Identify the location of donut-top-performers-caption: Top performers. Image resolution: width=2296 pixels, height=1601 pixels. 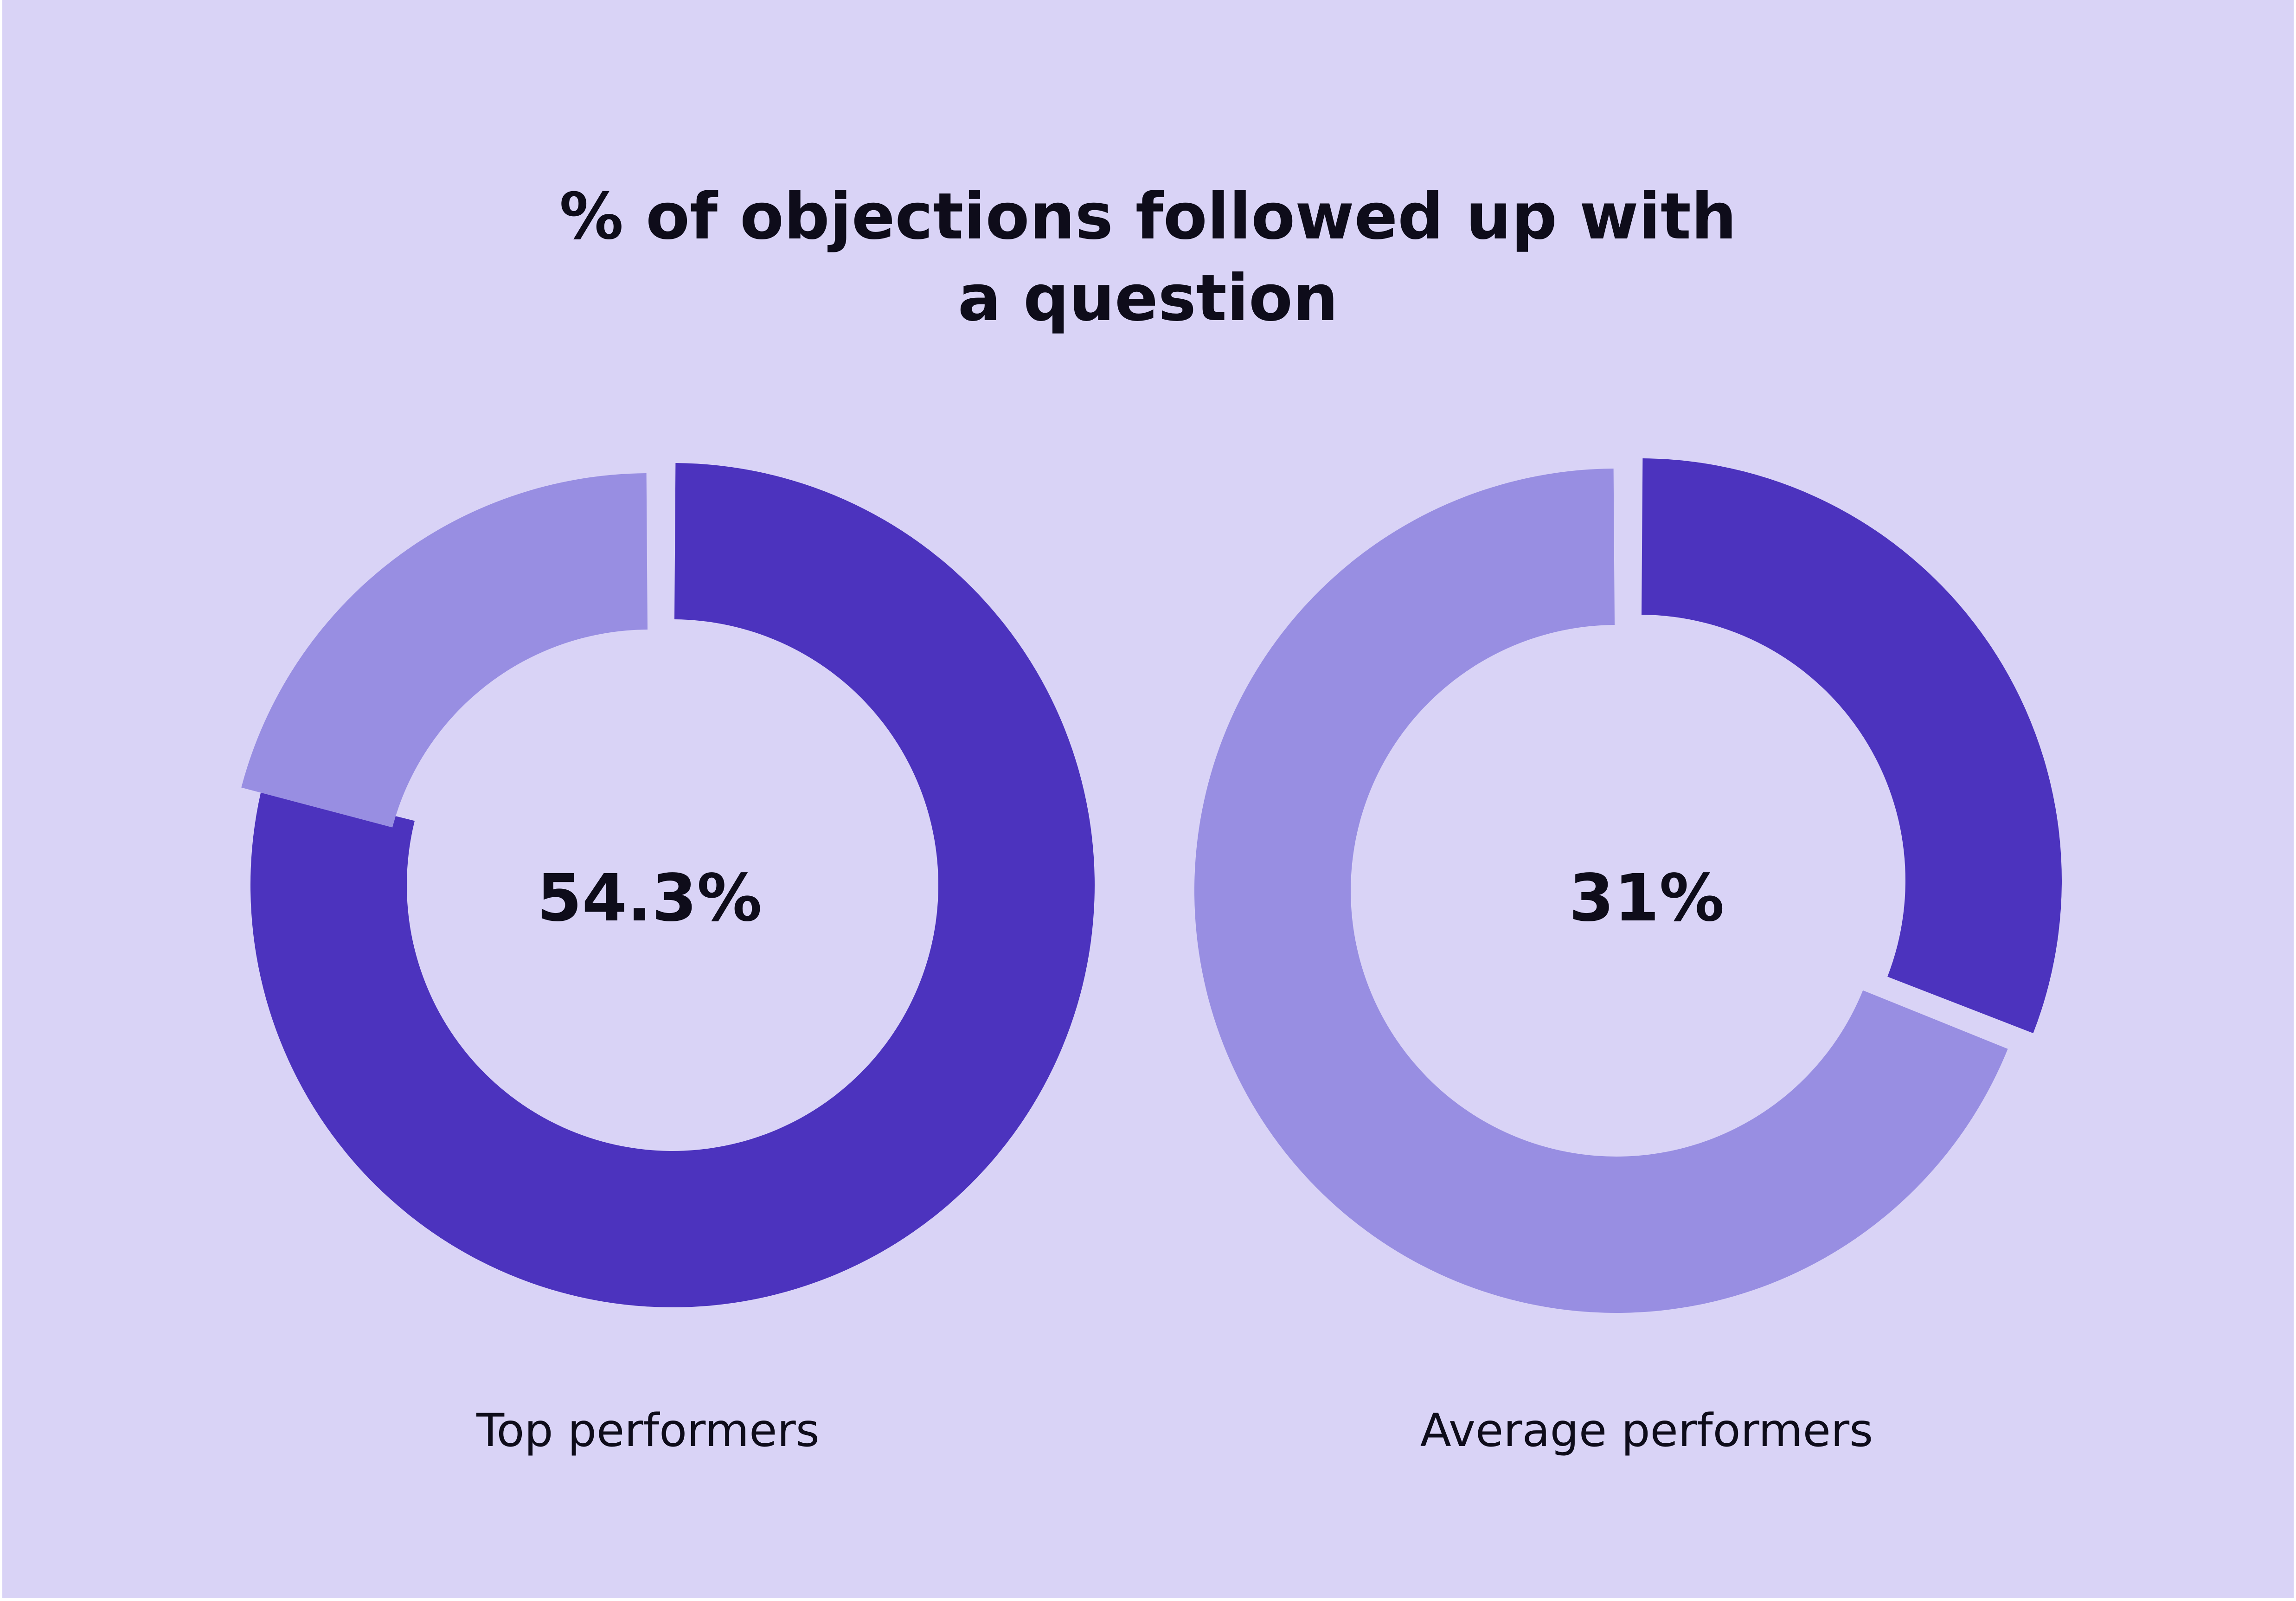
(647, 1430).